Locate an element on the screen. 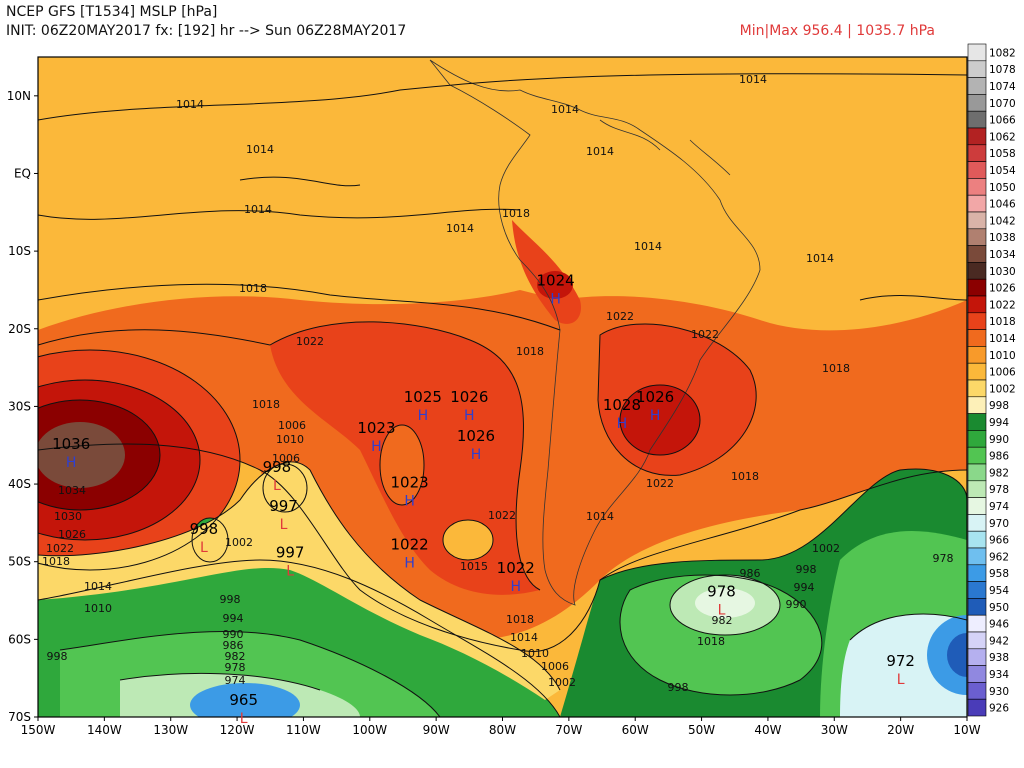 This screenshot has height=768, width=1024. lon-tick-label: 30W is located at coordinates (834, 730).